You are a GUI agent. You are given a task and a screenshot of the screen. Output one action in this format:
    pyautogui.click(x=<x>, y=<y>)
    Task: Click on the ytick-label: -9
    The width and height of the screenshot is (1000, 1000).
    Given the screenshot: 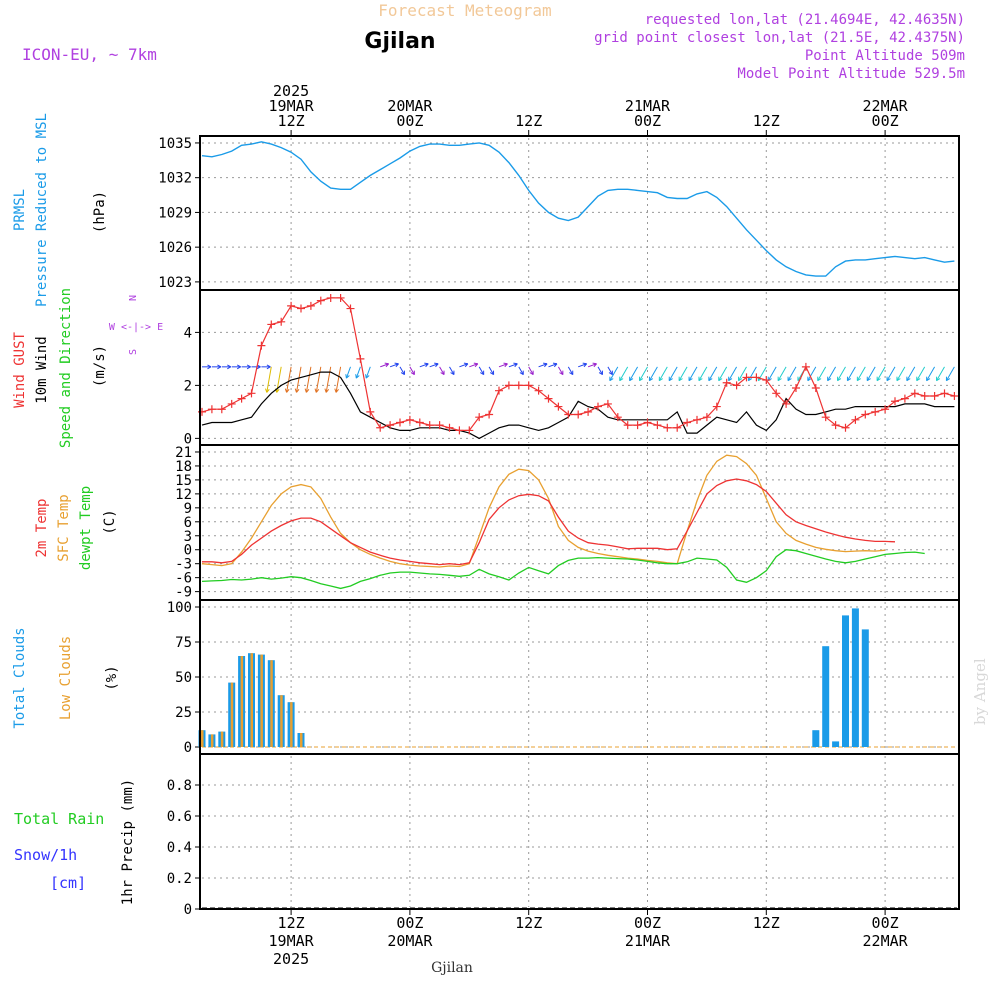 What is the action you would take?
    pyautogui.click(x=183, y=593)
    